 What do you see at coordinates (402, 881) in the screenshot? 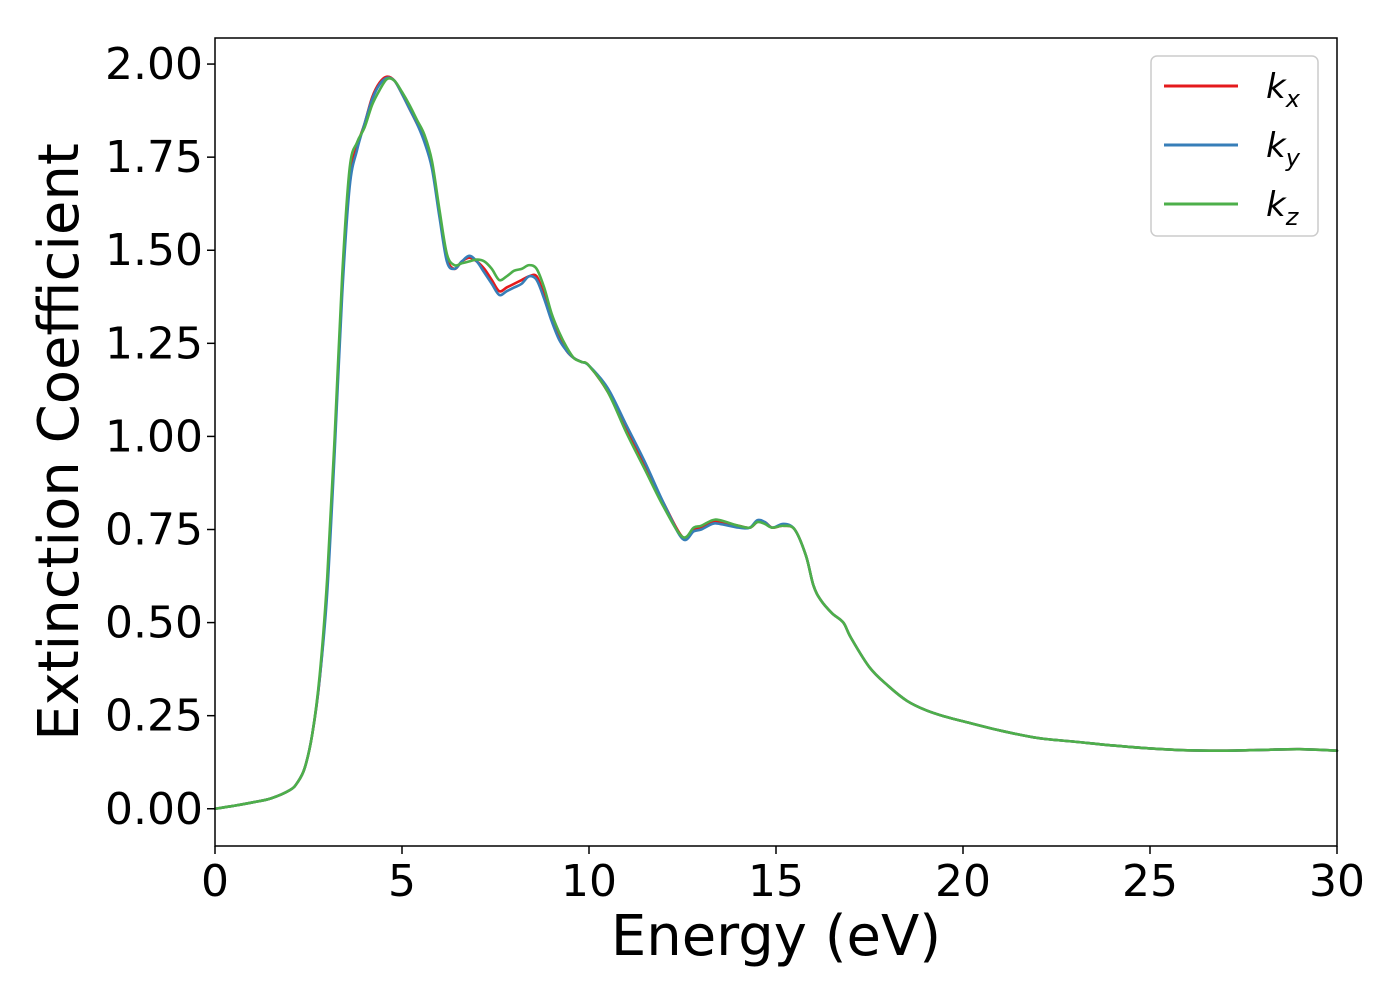
I see `x-tick-label: 5` at bounding box center [402, 881].